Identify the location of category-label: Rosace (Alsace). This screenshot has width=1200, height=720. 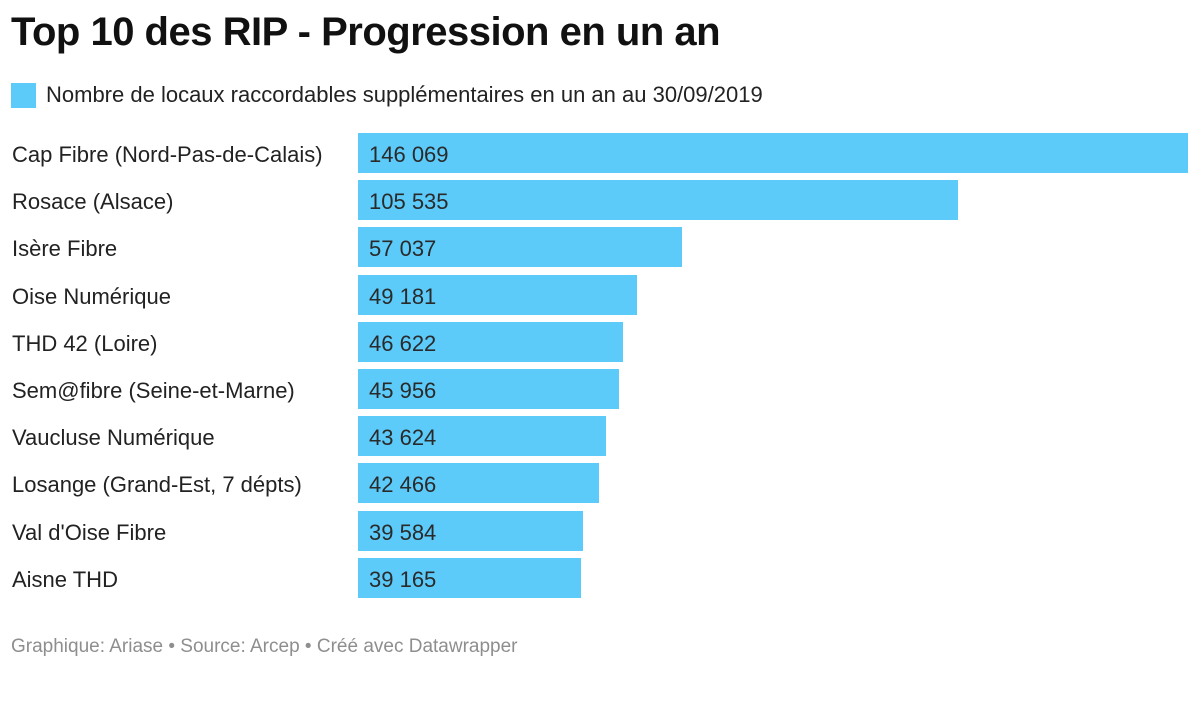
(93, 202).